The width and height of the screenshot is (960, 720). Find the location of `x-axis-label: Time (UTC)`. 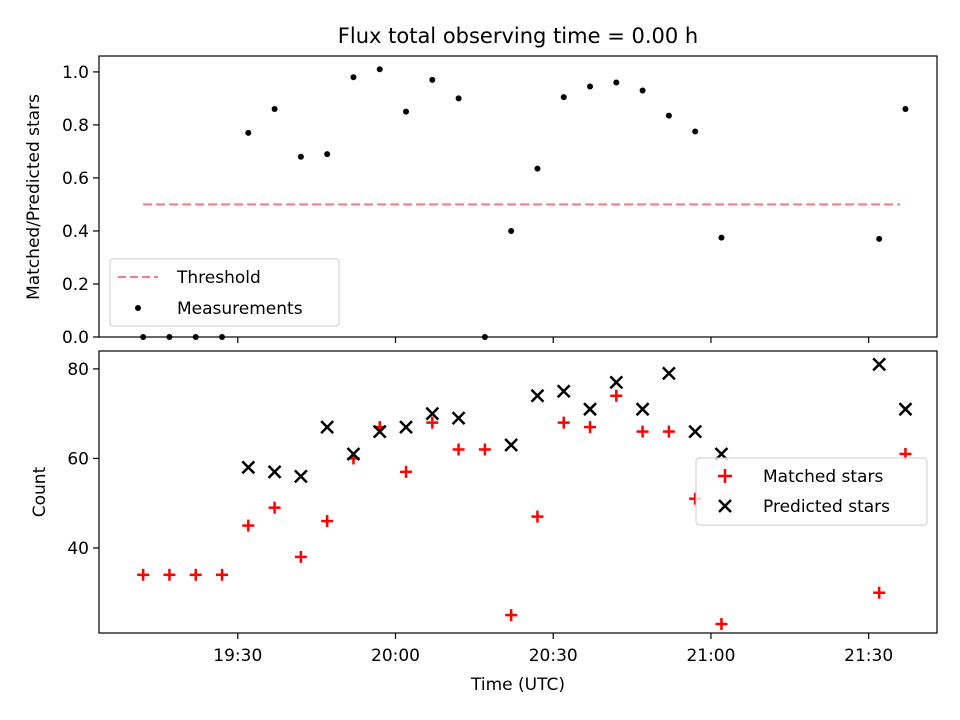

x-axis-label: Time (UTC) is located at coordinates (517, 685).